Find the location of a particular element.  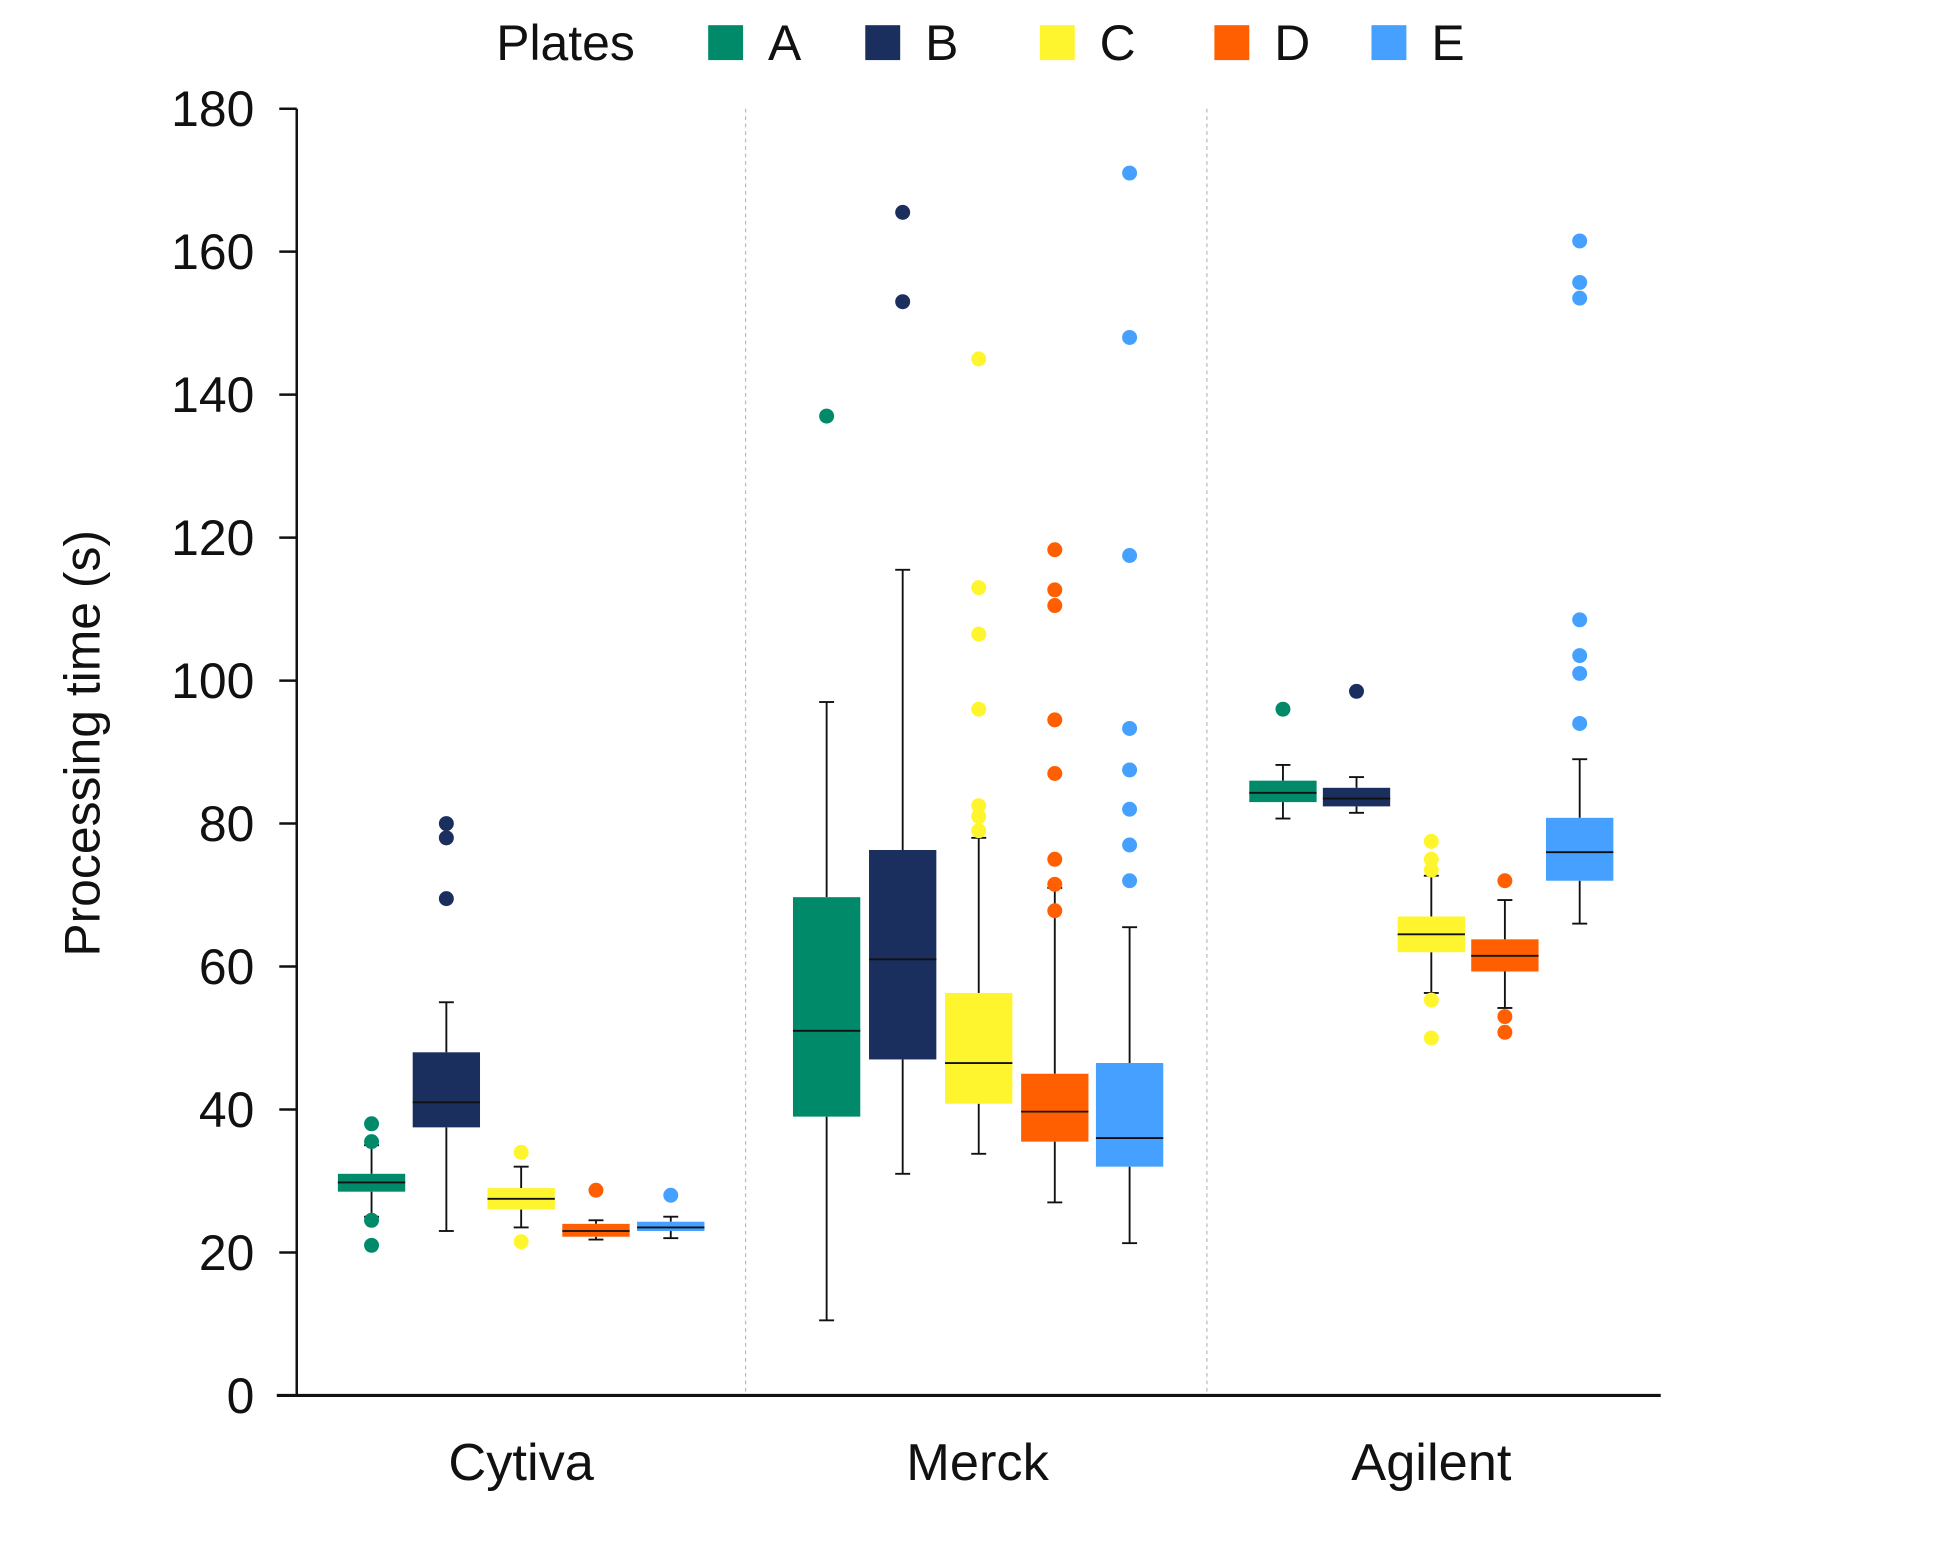

y-tick-label: 60 is located at coordinates (226, 967).